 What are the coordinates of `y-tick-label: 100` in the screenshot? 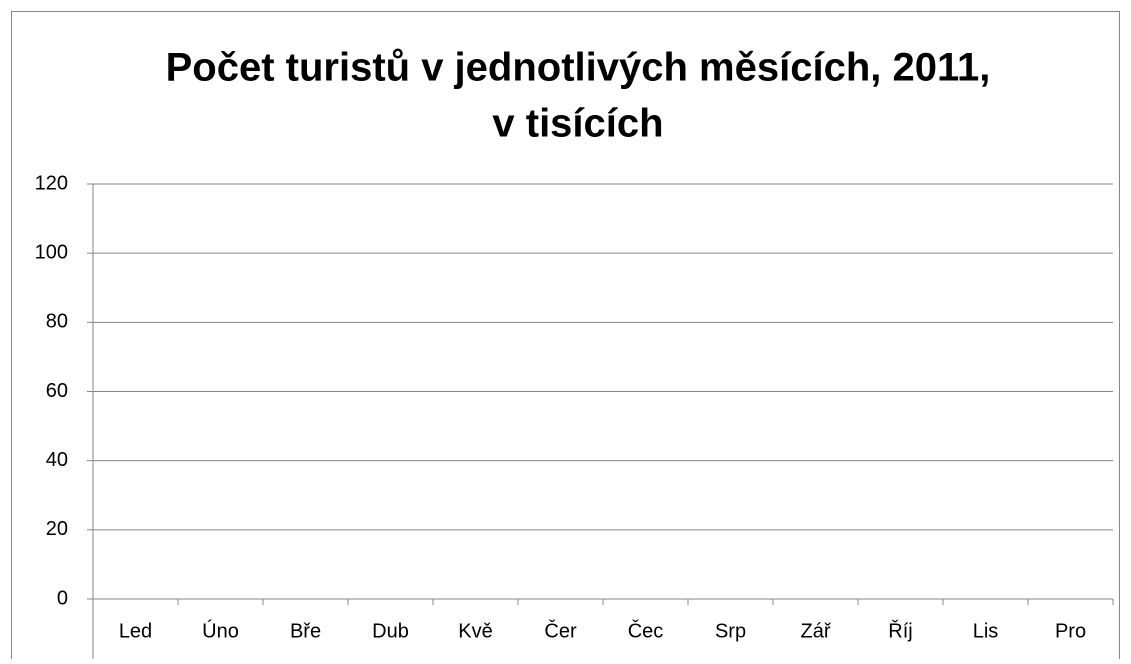 It's located at (51, 252).